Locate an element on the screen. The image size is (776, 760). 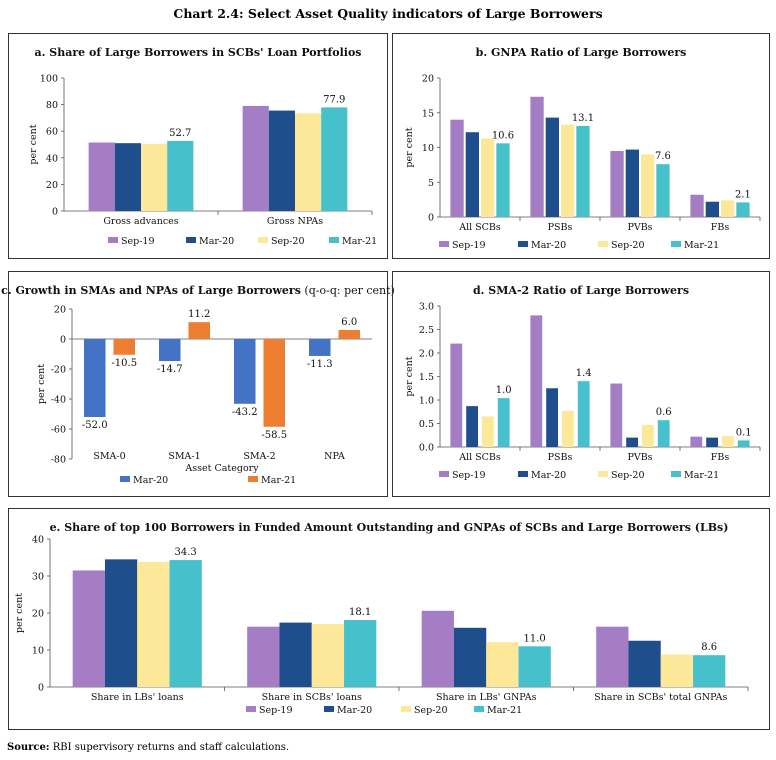
data-label: -11.3 is located at coordinates (320, 364).